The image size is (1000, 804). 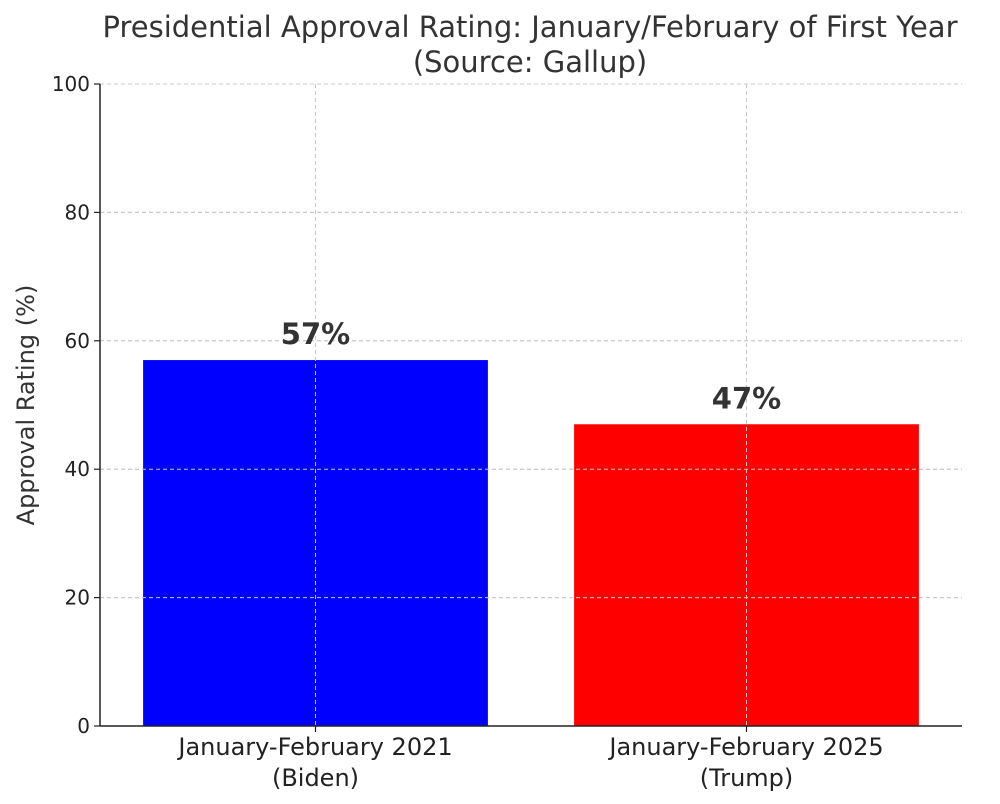 What do you see at coordinates (747, 778) in the screenshot?
I see `x-tick-label: (Trump)` at bounding box center [747, 778].